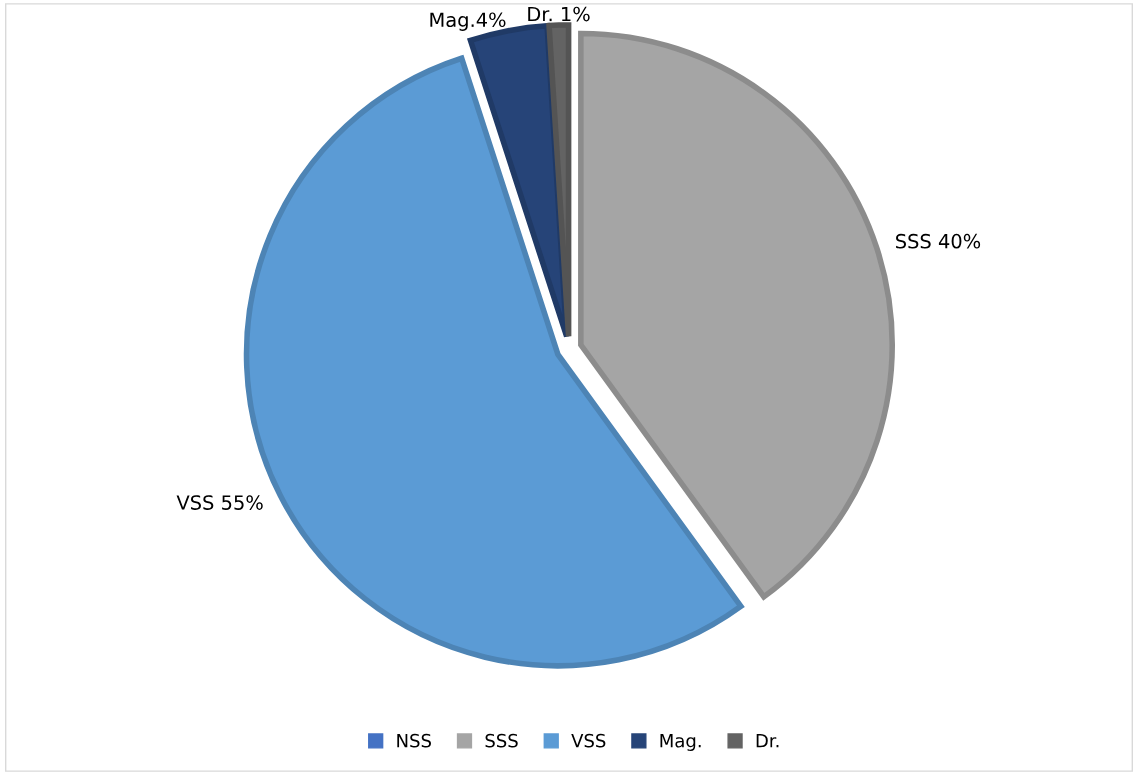  Describe the element at coordinates (414, 740) in the screenshot. I see `legend-label: NSS` at that location.